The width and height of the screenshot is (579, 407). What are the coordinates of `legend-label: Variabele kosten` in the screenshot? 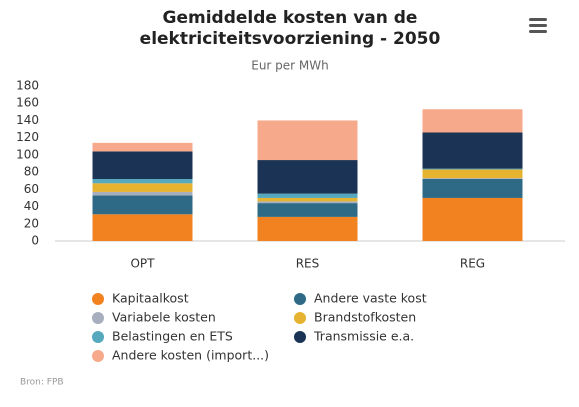 It's located at (164, 317).